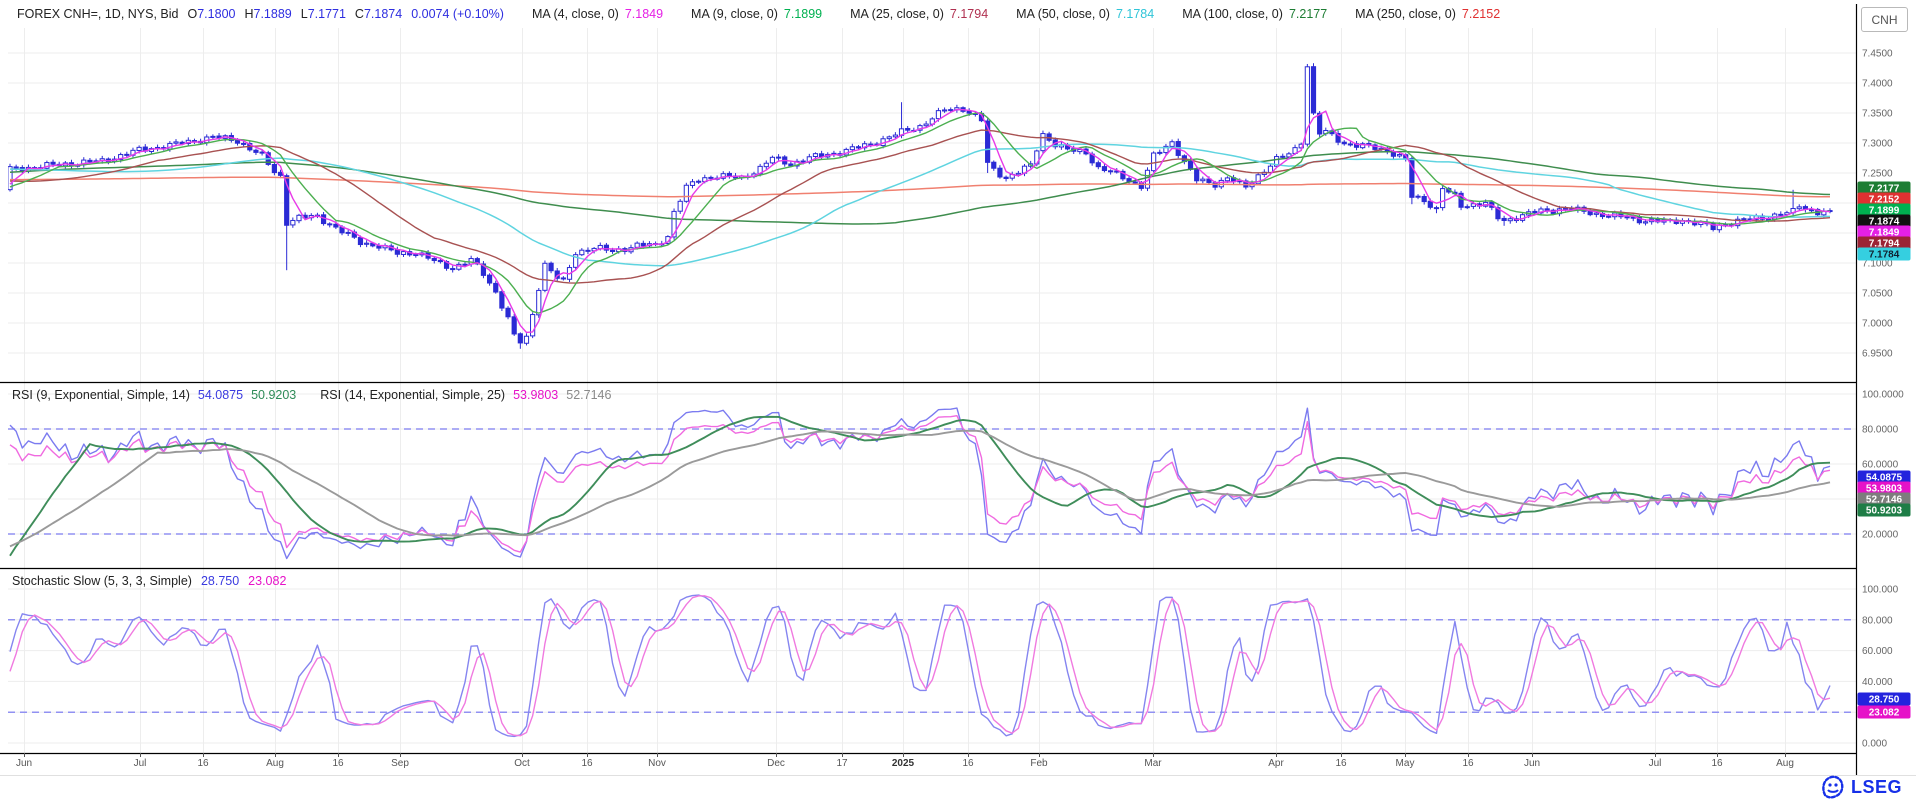 This screenshot has height=803, width=1916. What do you see at coordinates (1877, 174) in the screenshot?
I see `price-axis-label: 7.2500` at bounding box center [1877, 174].